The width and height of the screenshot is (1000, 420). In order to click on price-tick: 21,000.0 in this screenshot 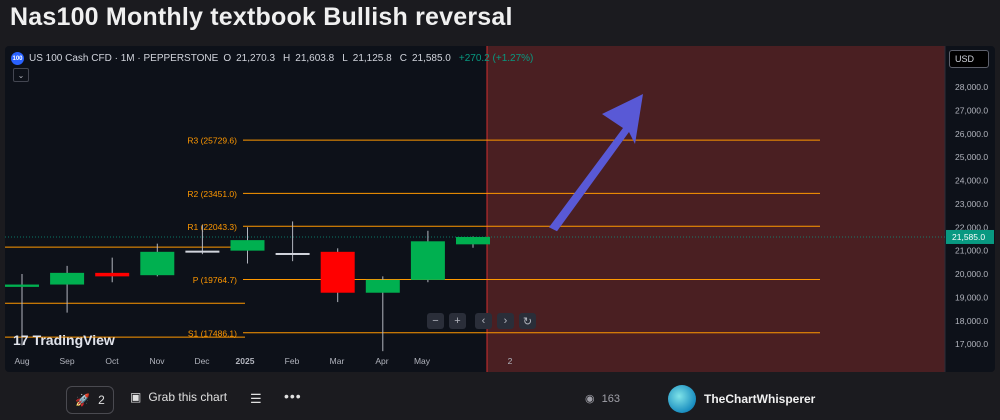, I will do `click(971, 251)`.